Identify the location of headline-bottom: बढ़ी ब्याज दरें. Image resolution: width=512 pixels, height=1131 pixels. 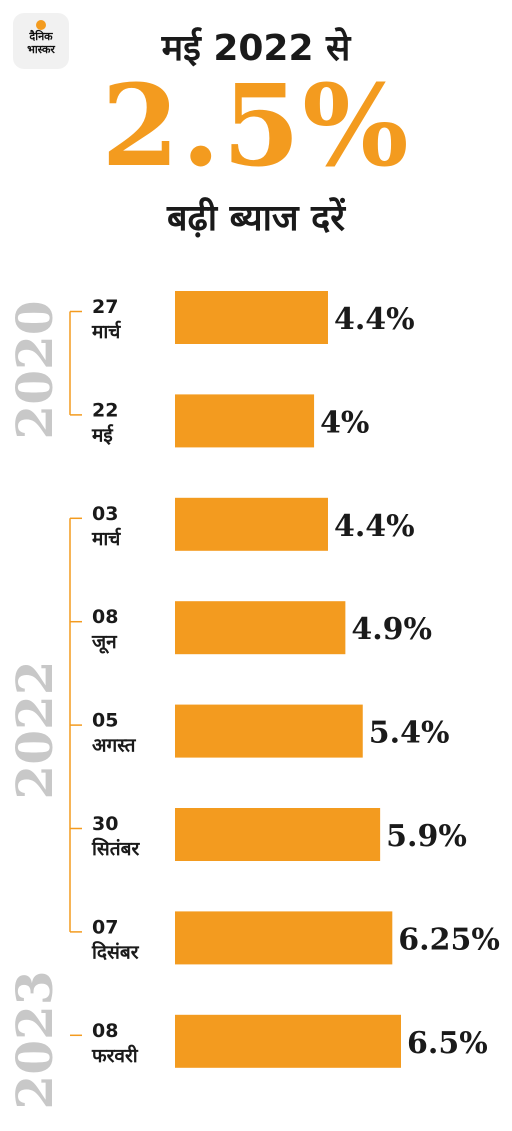
(256, 218).